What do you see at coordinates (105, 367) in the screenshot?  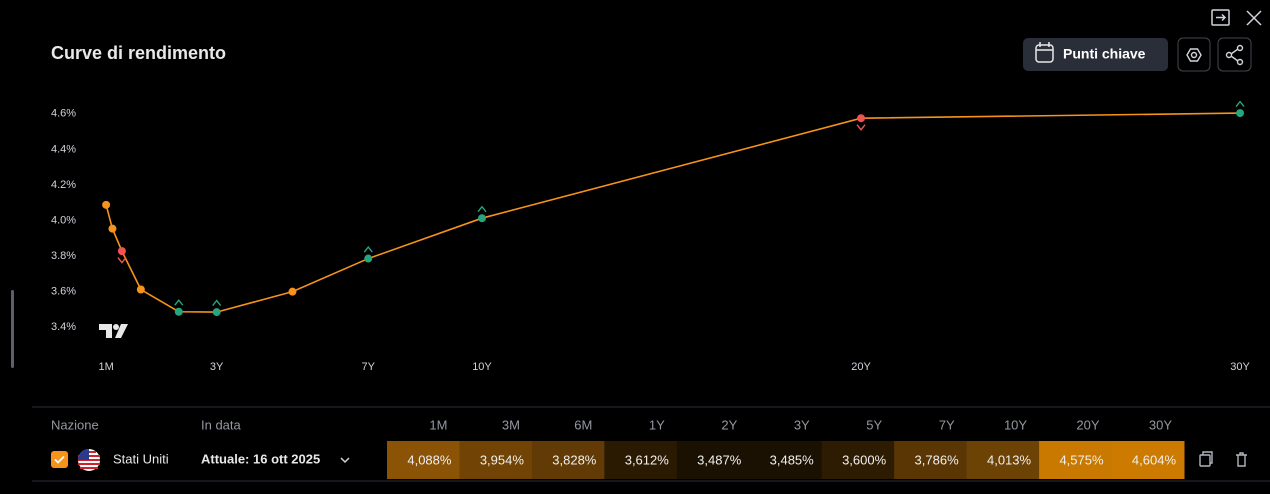 I see `x-tick-label: 1M` at bounding box center [105, 367].